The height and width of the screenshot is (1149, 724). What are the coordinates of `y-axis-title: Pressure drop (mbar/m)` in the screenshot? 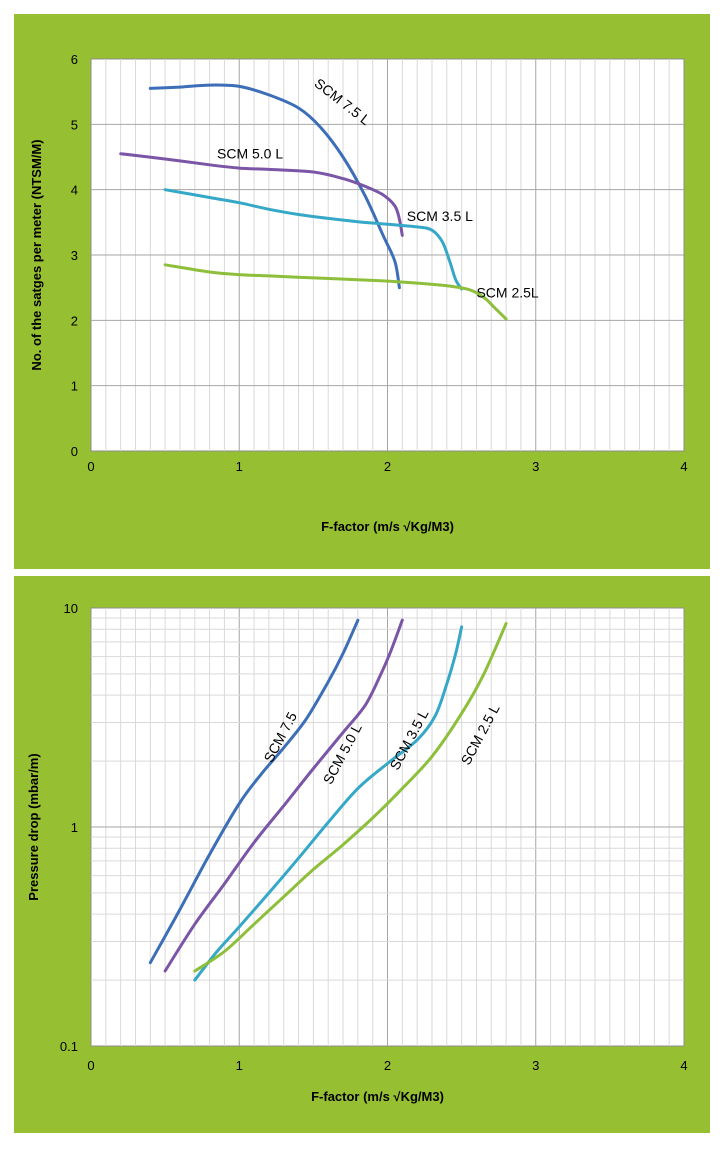 It's located at (33, 826).